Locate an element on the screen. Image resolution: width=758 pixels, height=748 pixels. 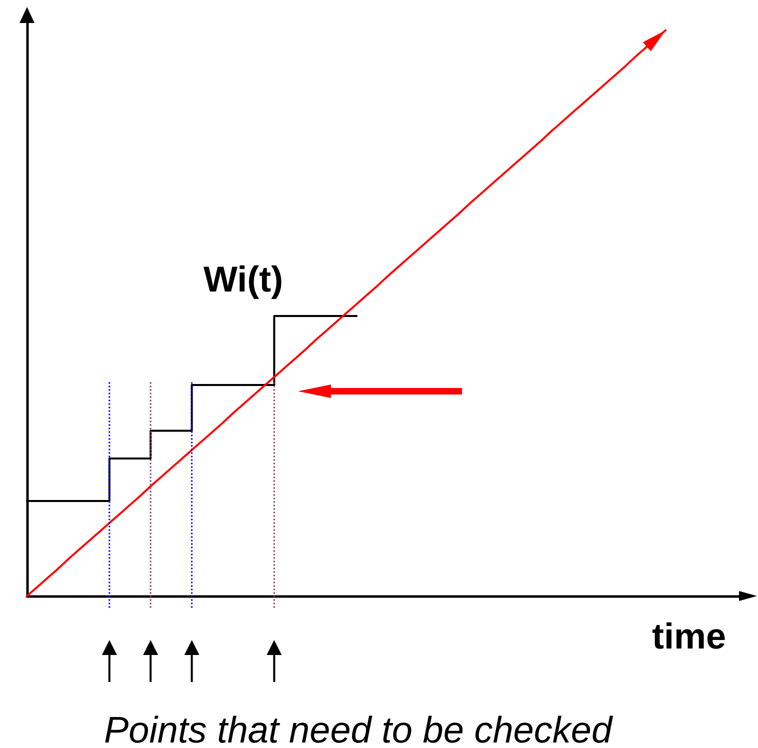
x-axis-title: time is located at coordinates (689, 636).